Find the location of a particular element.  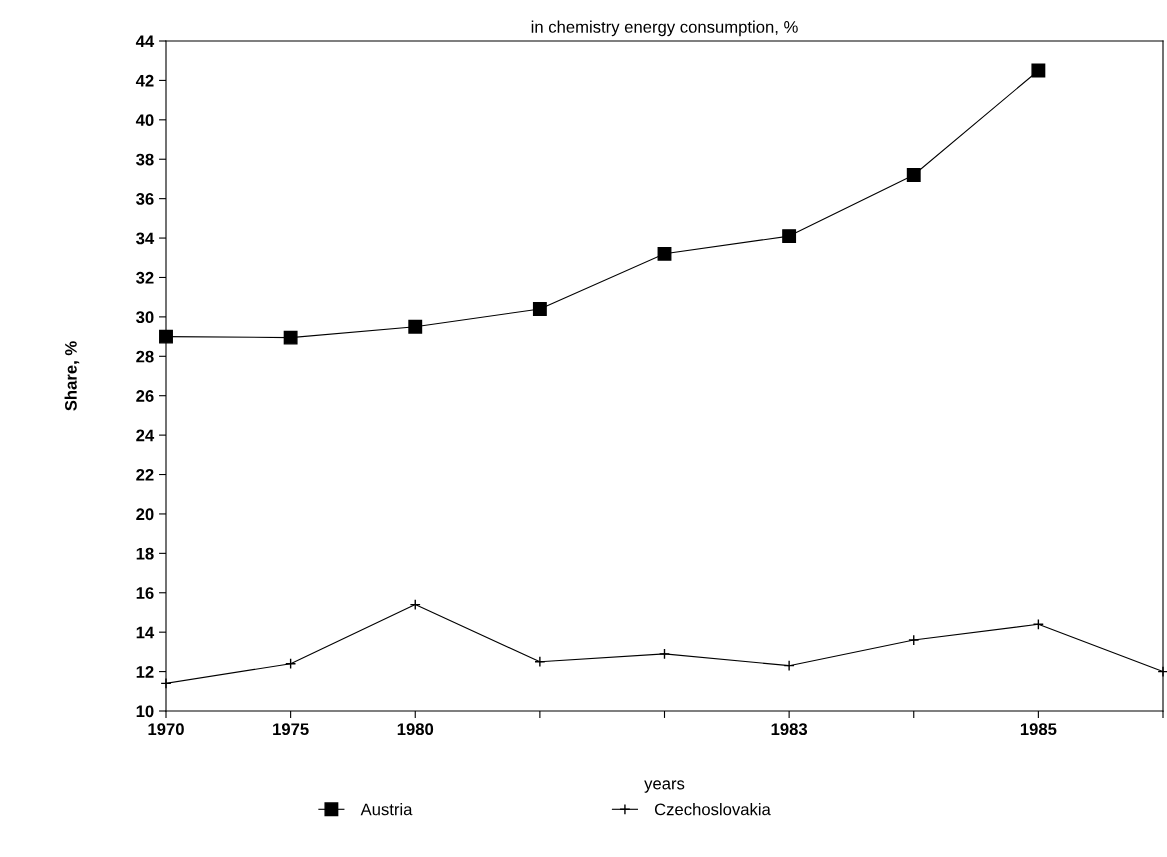

y-tick-label: 14 is located at coordinates (145, 632).